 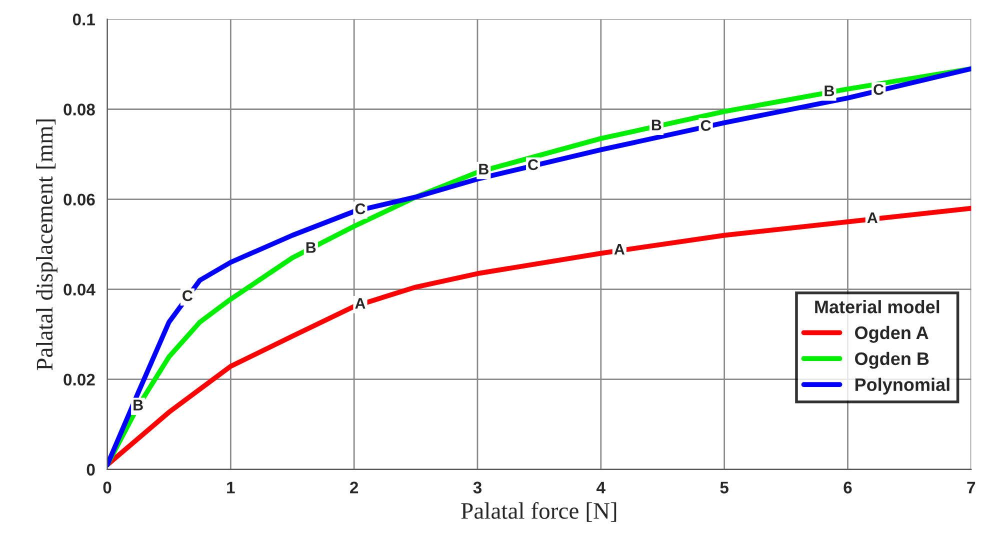 I want to click on y-tick-label: 0.02, so click(x=79, y=380).